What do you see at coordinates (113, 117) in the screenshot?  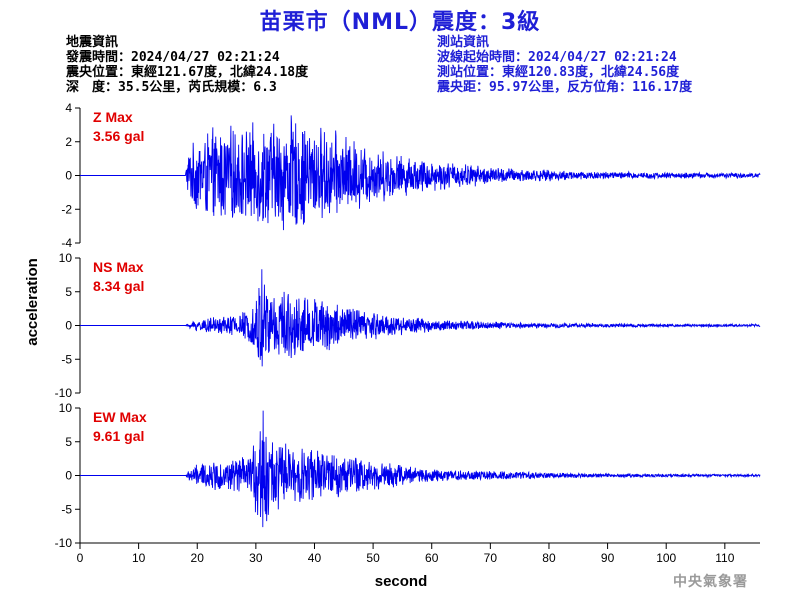 I see `z-max-label: Z Max` at bounding box center [113, 117].